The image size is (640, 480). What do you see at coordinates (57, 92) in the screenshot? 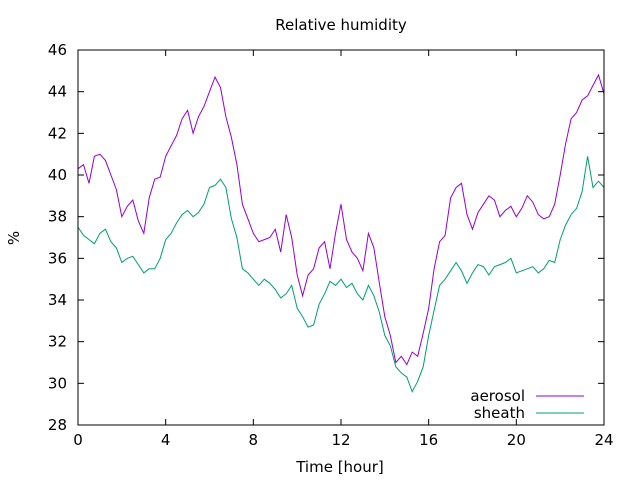
I see `y-tick-label: 44` at bounding box center [57, 92].